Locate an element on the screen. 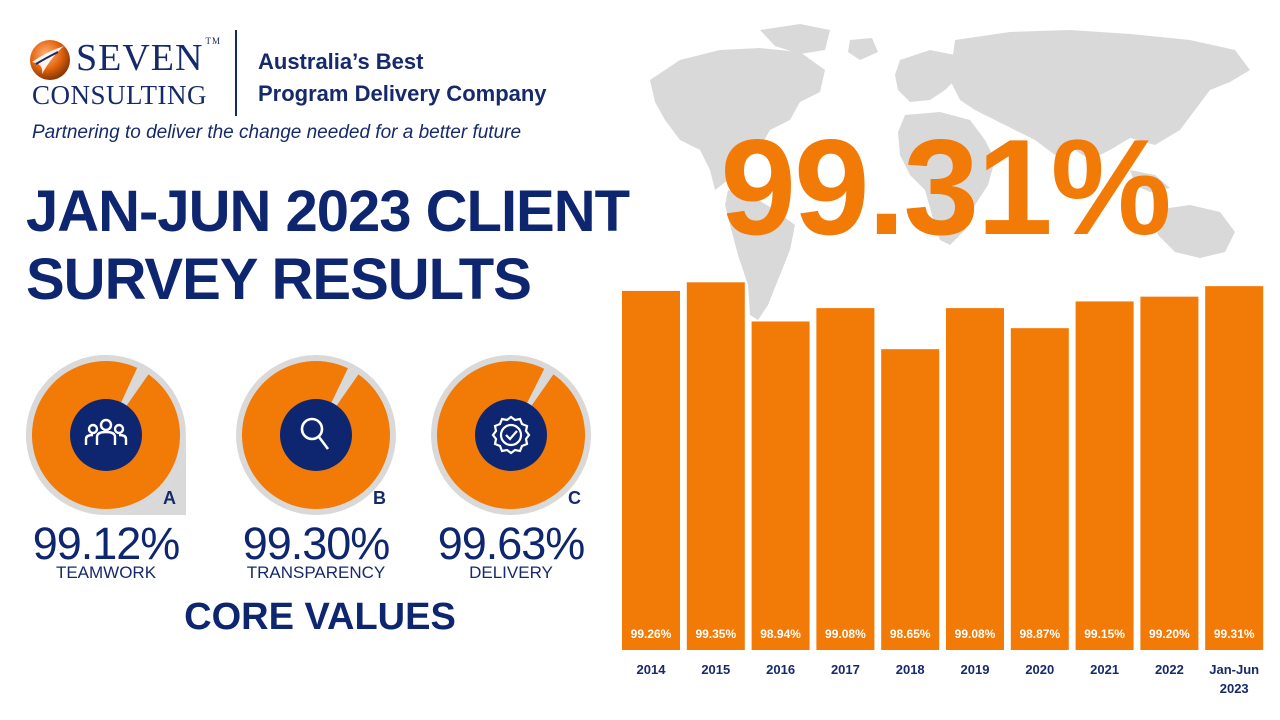 The width and height of the screenshot is (1280, 720). delivery-label: DELIVERY is located at coordinates (511, 572).